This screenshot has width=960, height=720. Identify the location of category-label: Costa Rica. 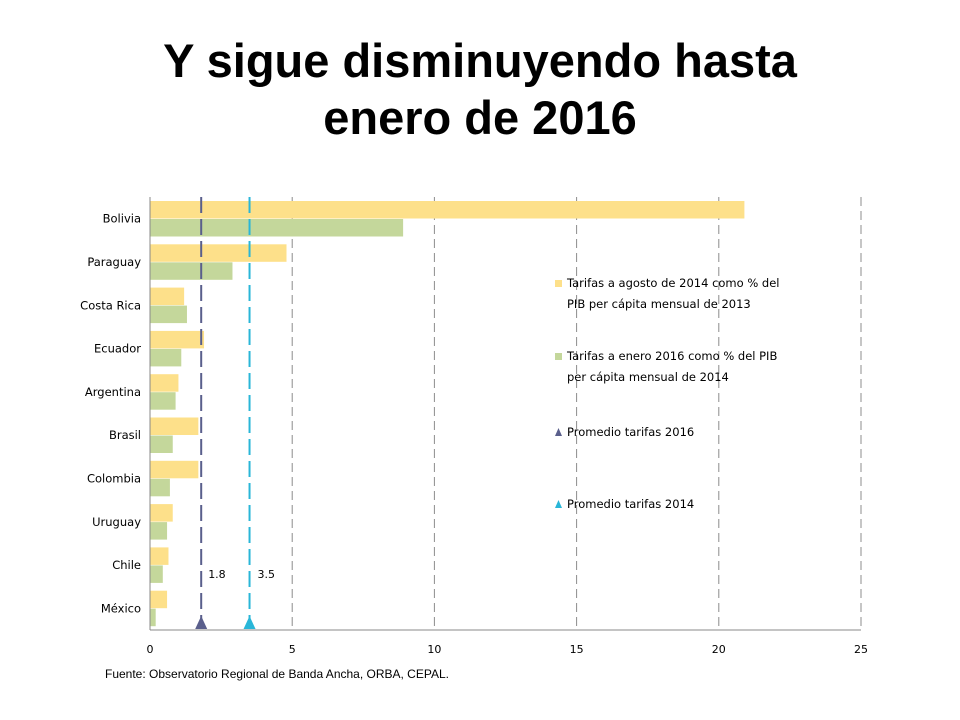
(110, 305).